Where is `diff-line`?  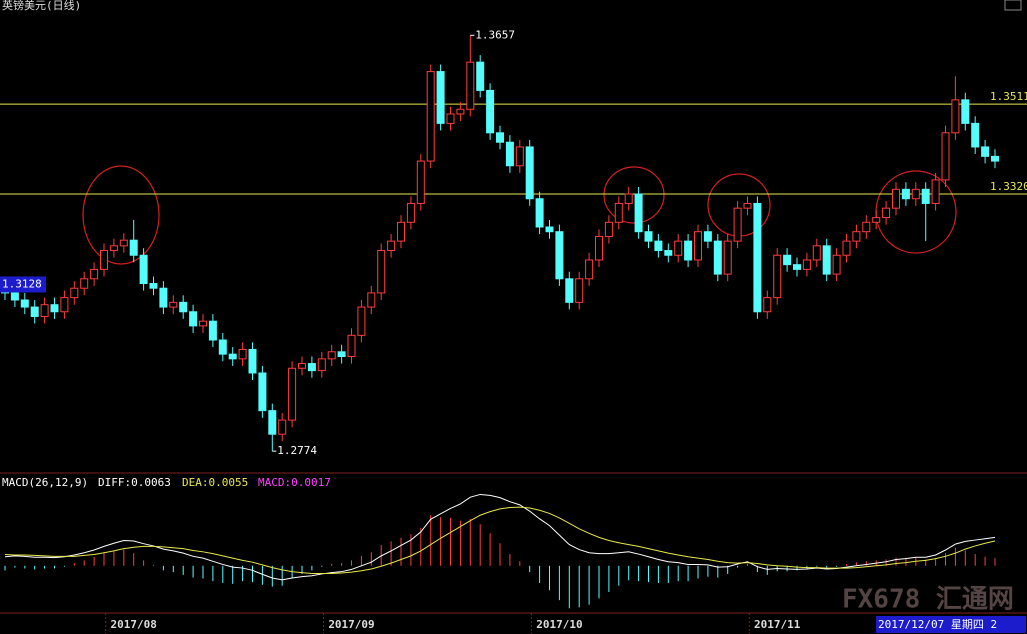 diff-line is located at coordinates (500, 537).